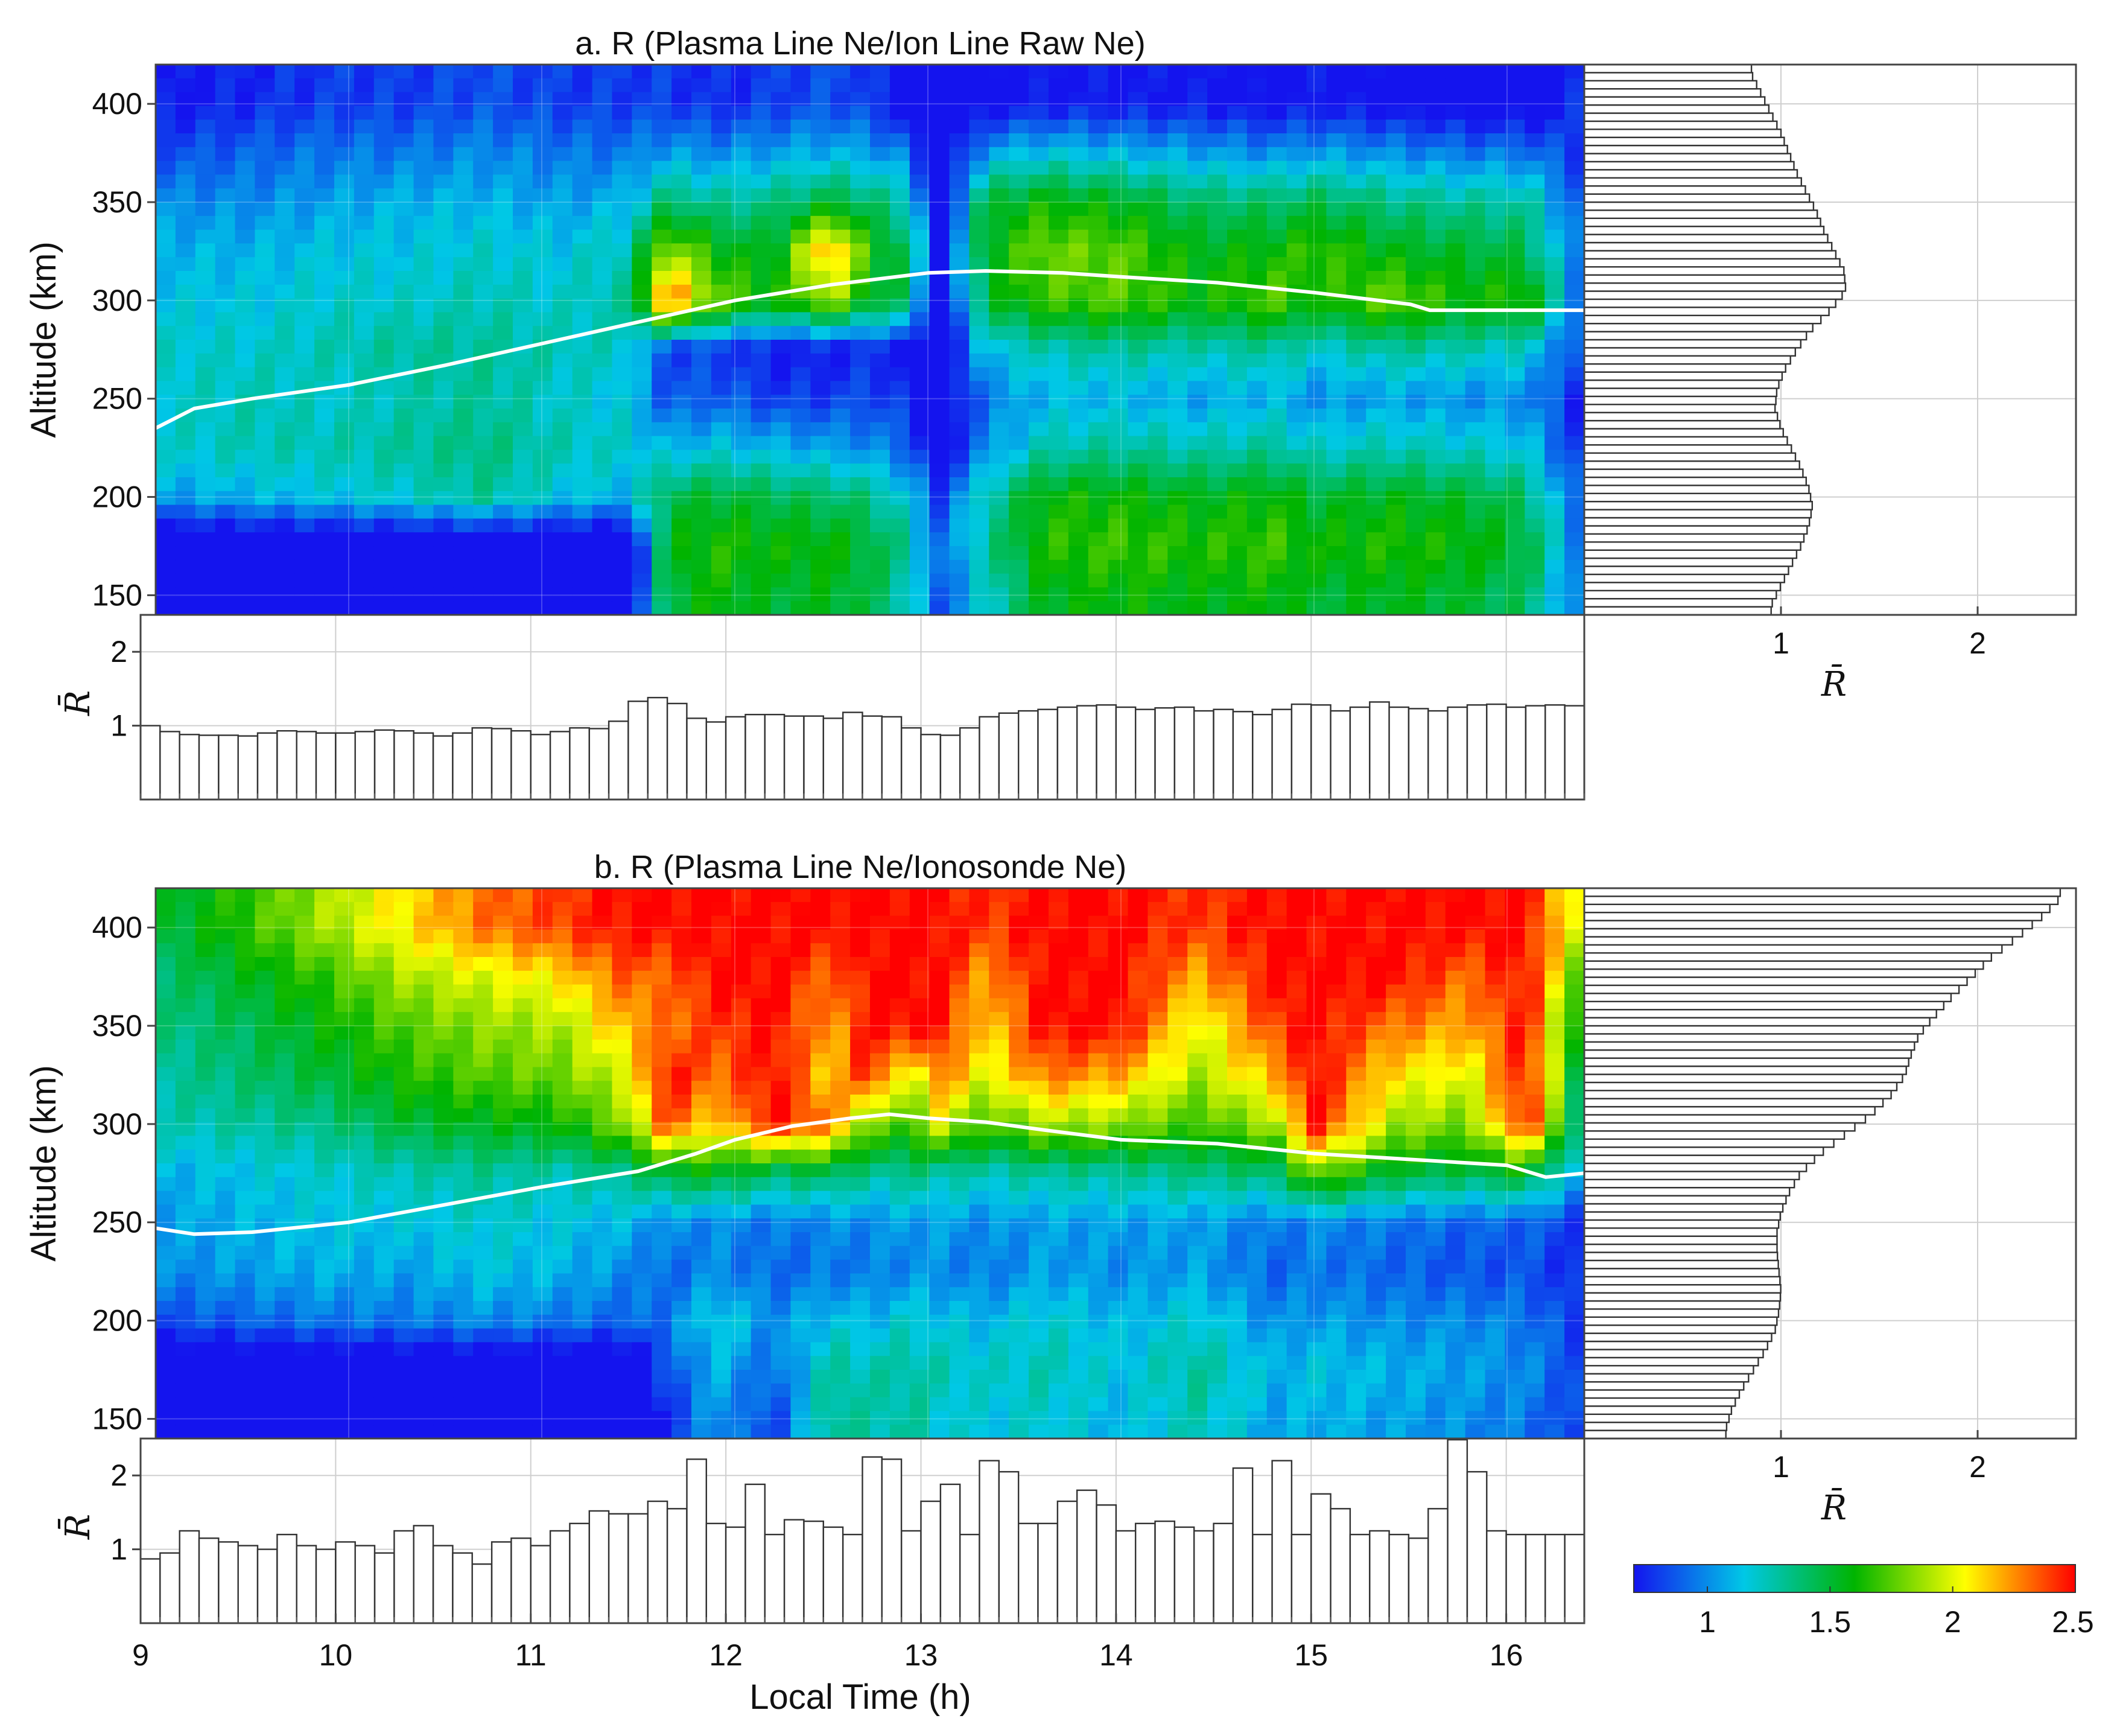 The height and width of the screenshot is (1736, 2117). What do you see at coordinates (117, 202) in the screenshot?
I see `altitude-tick-label: 350` at bounding box center [117, 202].